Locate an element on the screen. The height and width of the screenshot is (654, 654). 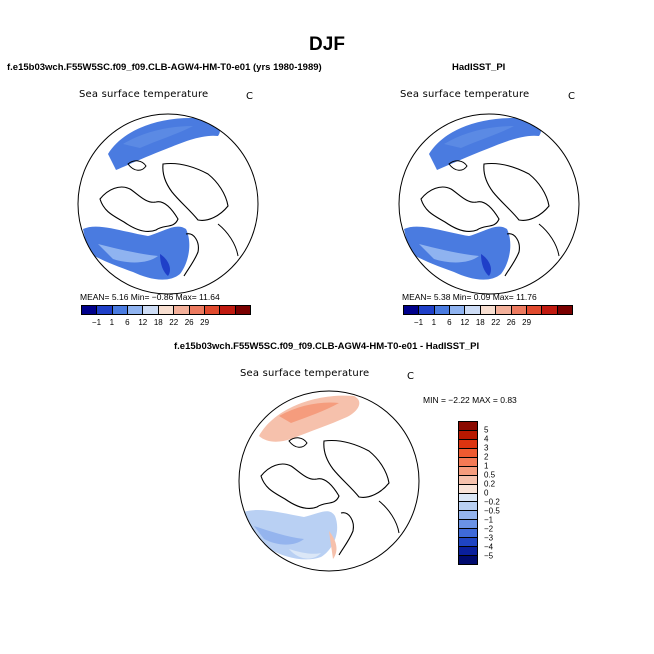
right-panel-variable: Sea surface temperature is located at coordinates (465, 94).